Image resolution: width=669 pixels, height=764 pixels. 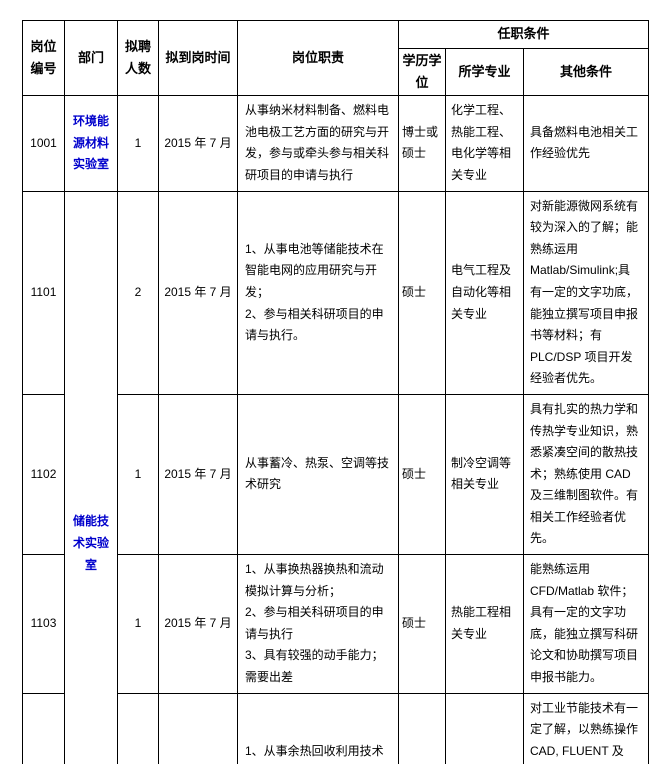 I want to click on cell-position-id: 1101, so click(x=43, y=292).